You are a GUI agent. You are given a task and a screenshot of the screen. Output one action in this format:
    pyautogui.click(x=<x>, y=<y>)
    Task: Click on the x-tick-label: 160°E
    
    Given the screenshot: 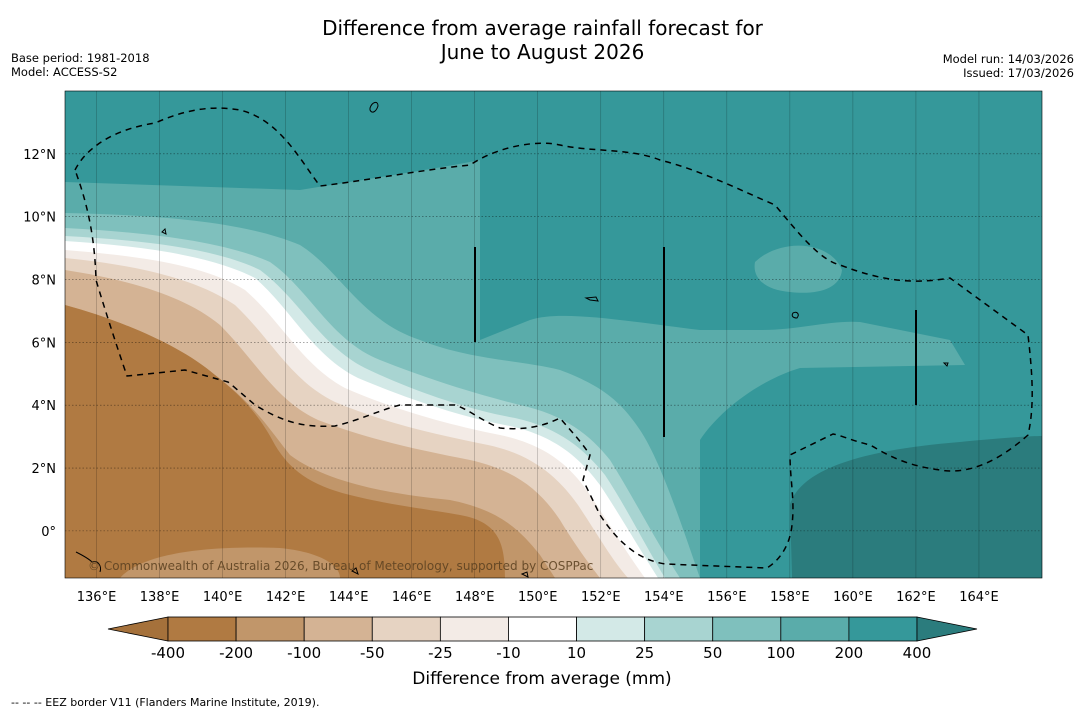 What is the action you would take?
    pyautogui.click(x=853, y=597)
    